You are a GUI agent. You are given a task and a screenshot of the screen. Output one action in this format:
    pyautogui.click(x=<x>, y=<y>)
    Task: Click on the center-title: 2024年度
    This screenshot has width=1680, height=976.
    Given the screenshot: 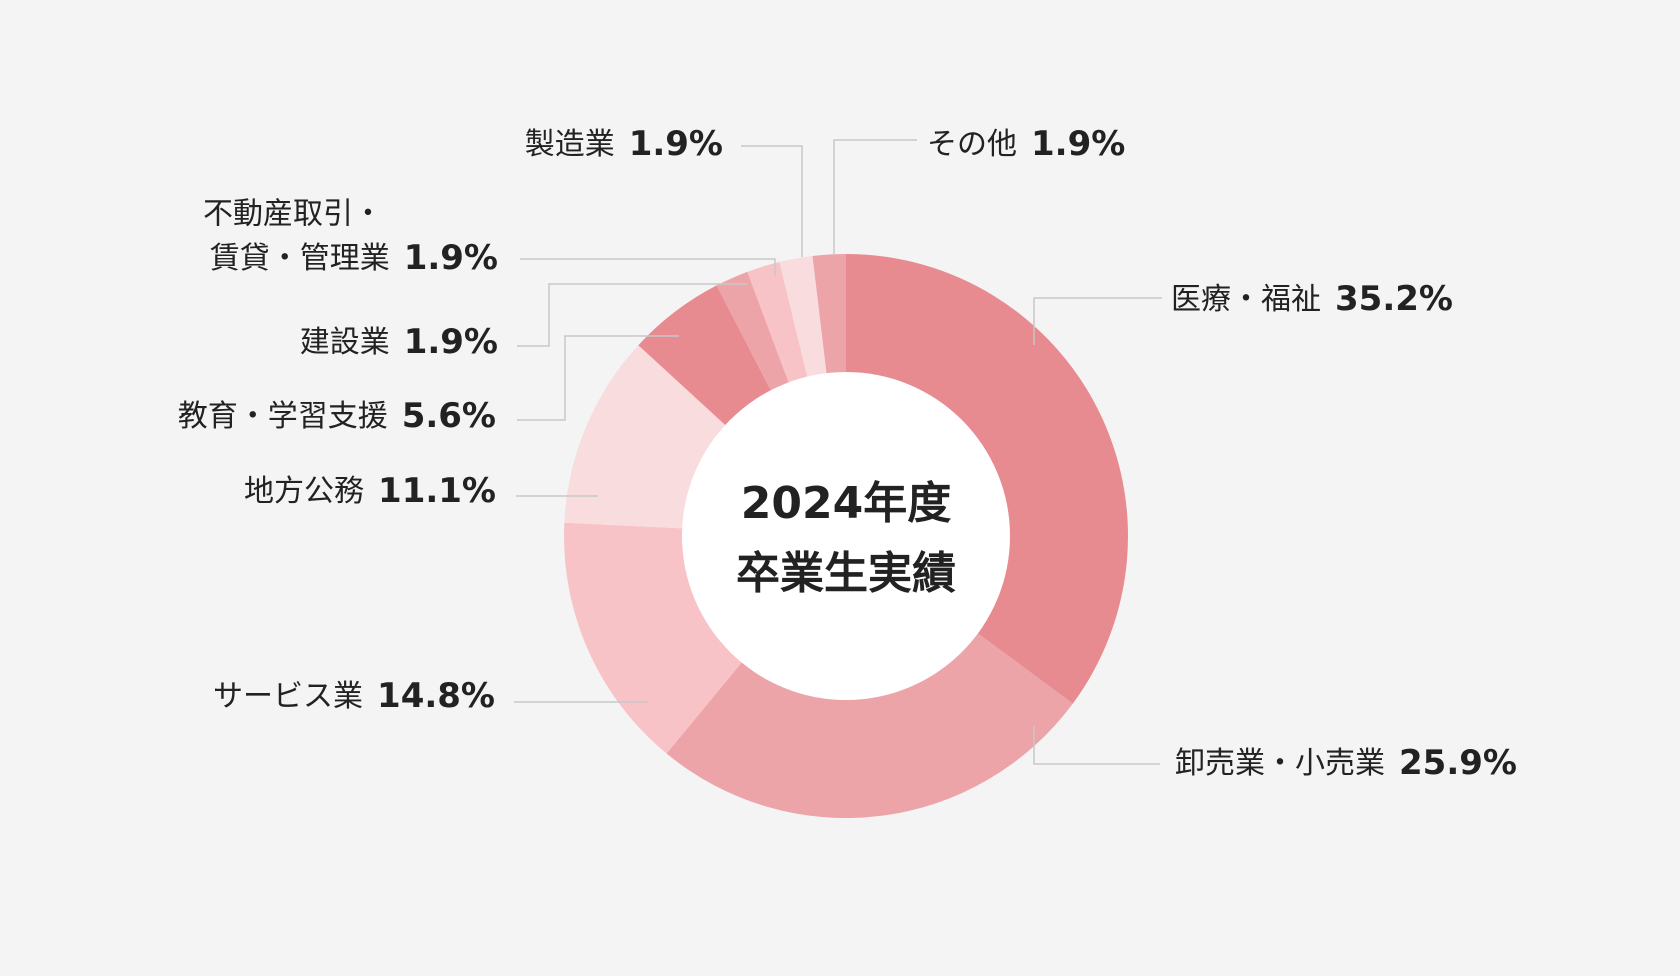 What is the action you would take?
    pyautogui.click(x=846, y=503)
    